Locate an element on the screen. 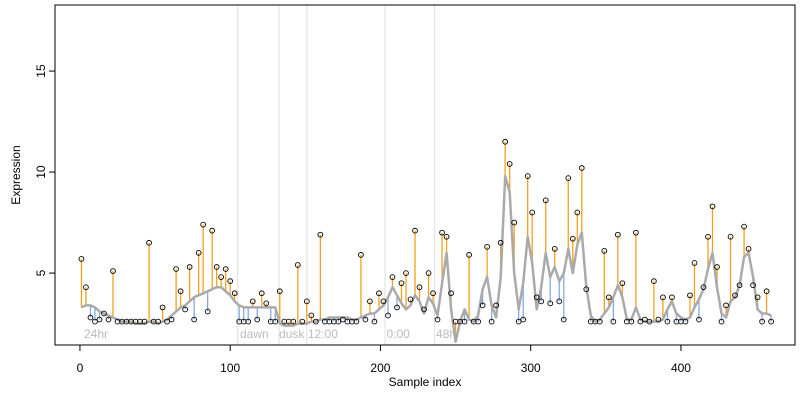 The image size is (800, 405). y-axis-label: Expression is located at coordinates (16, 174).